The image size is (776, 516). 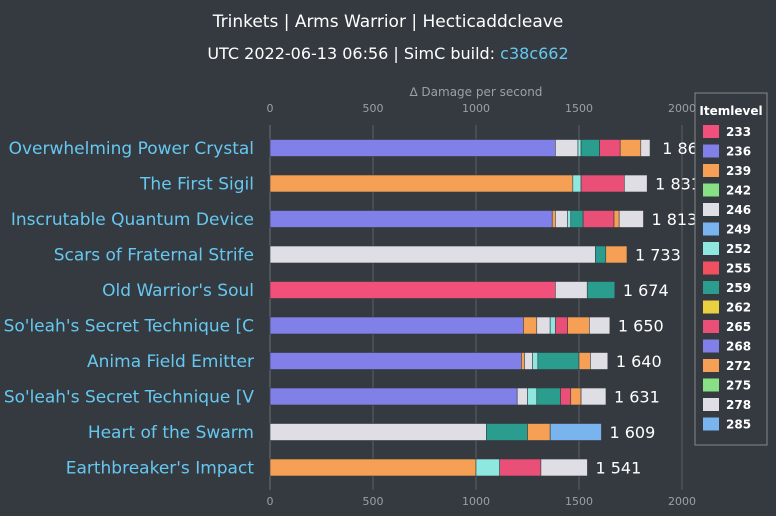 What do you see at coordinates (373, 108) in the screenshot?
I see `x-tick-label-top: 500` at bounding box center [373, 108].